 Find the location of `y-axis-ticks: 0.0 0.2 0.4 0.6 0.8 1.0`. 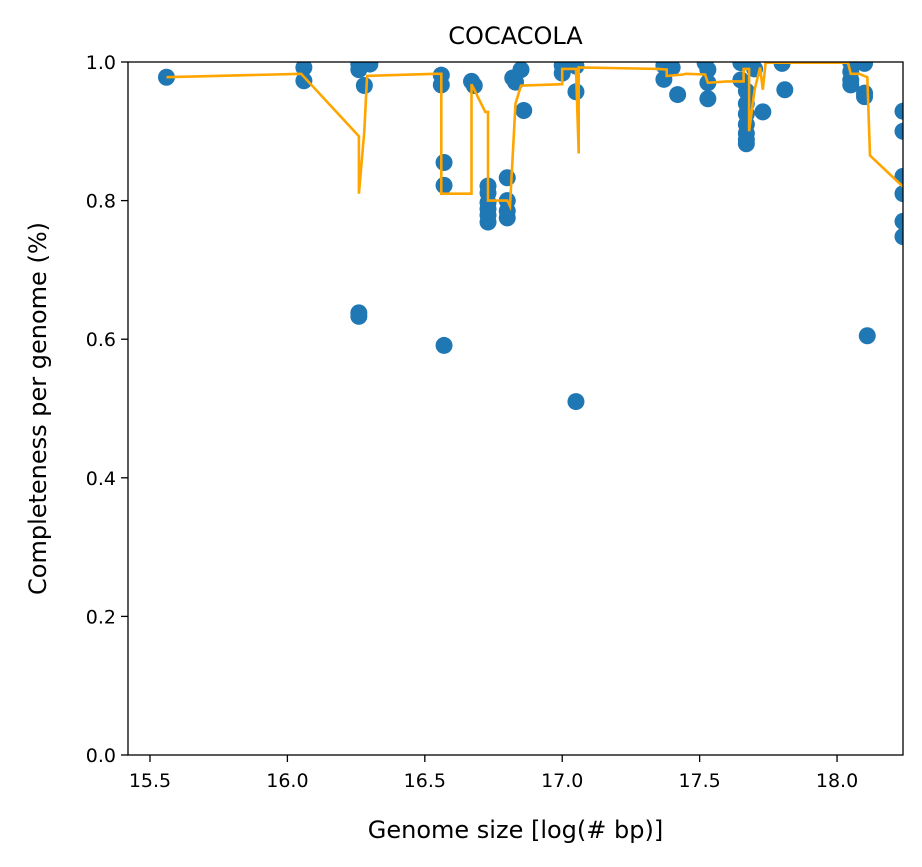

y-axis-ticks: 0.0 0.2 0.4 0.6 0.8 1.0 is located at coordinates (107, 409).